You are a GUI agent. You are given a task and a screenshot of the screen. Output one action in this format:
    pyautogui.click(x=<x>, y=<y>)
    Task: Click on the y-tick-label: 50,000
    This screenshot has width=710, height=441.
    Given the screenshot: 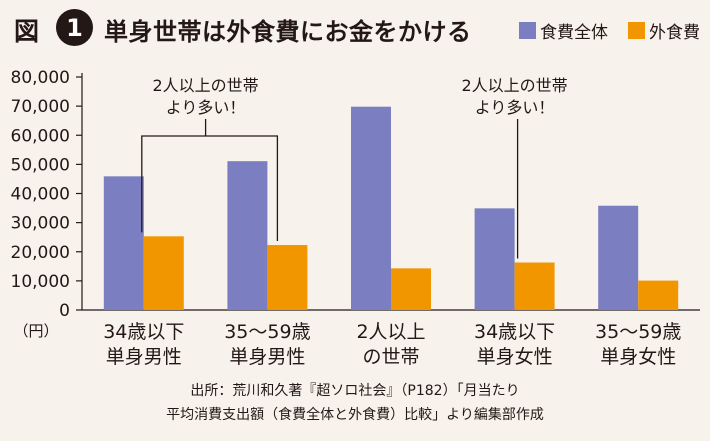 What is the action you would take?
    pyautogui.click(x=40, y=165)
    